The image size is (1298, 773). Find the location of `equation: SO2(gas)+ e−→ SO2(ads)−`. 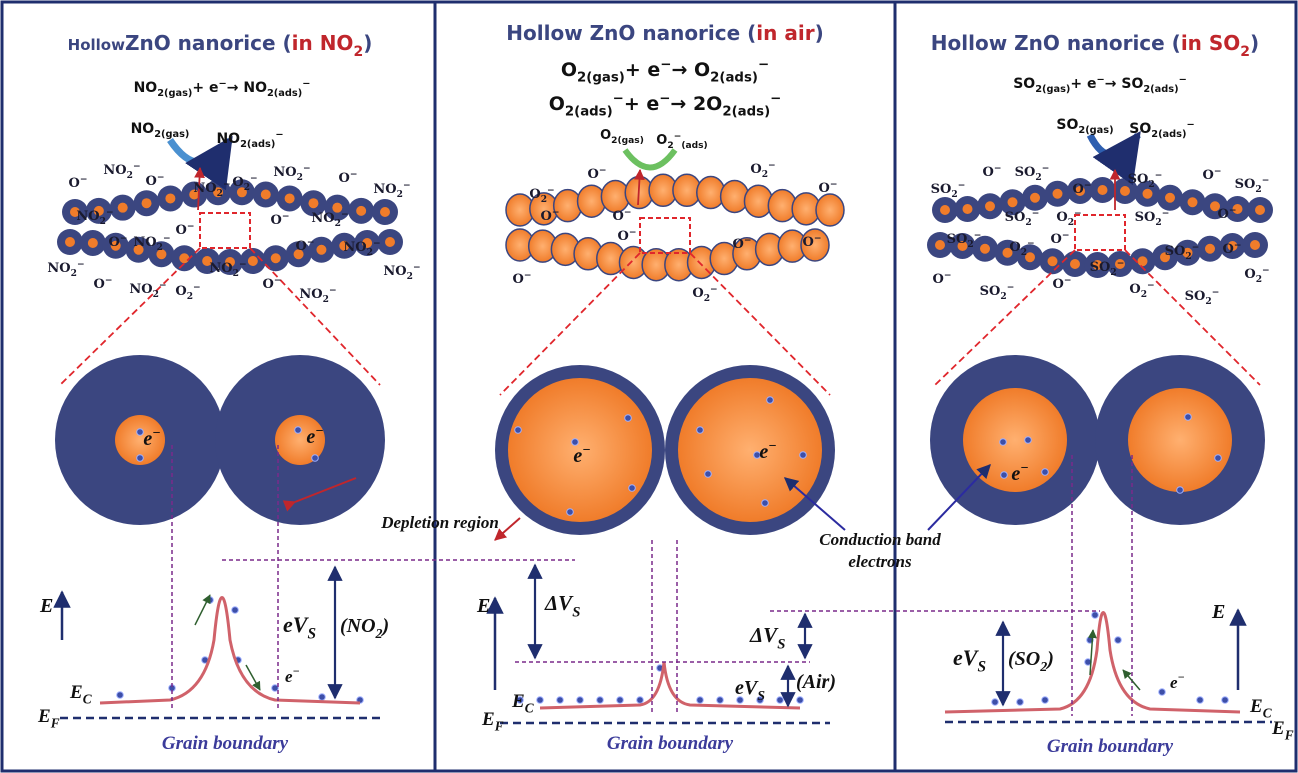

equation: SO2(gas)+ e−→ SO2(ads)− is located at coordinates (1100, 84).